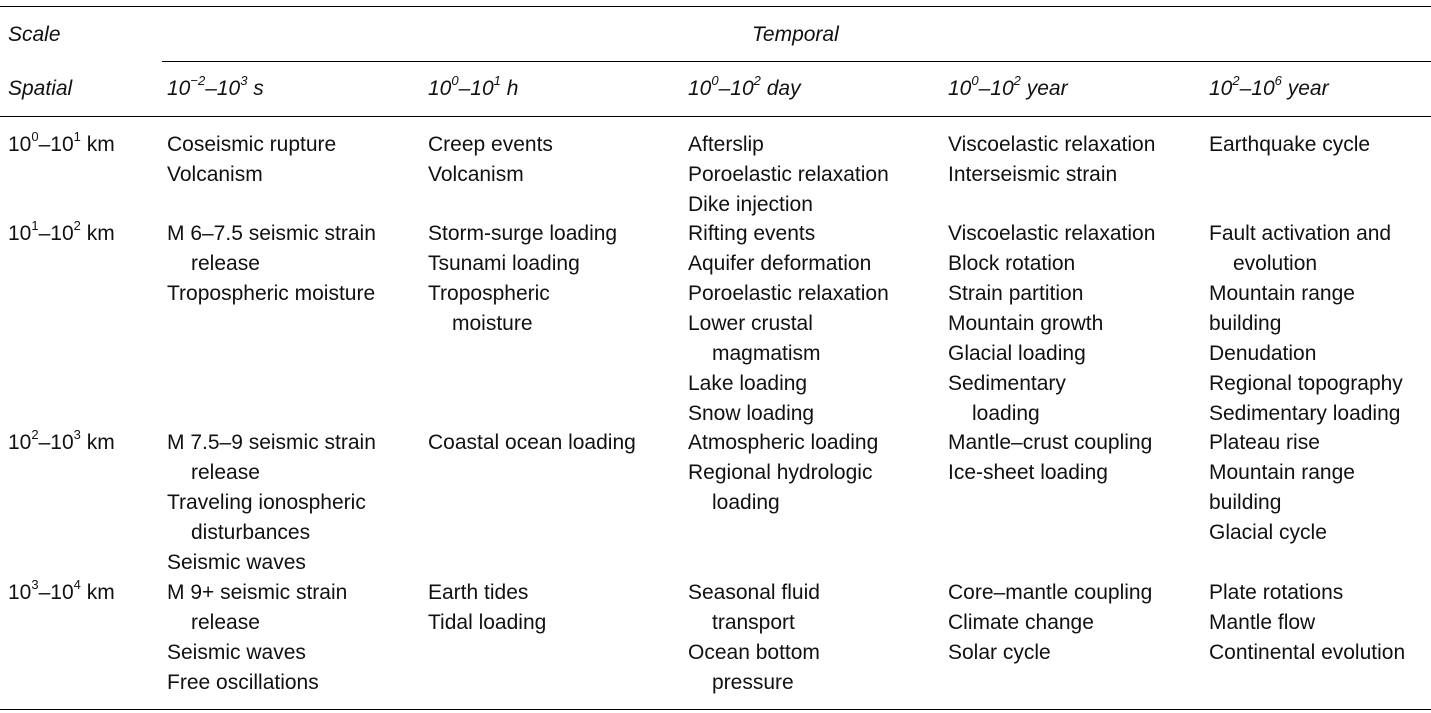  Describe the element at coordinates (1007, 383) in the screenshot. I see `cell-line: Sedimentary` at that location.